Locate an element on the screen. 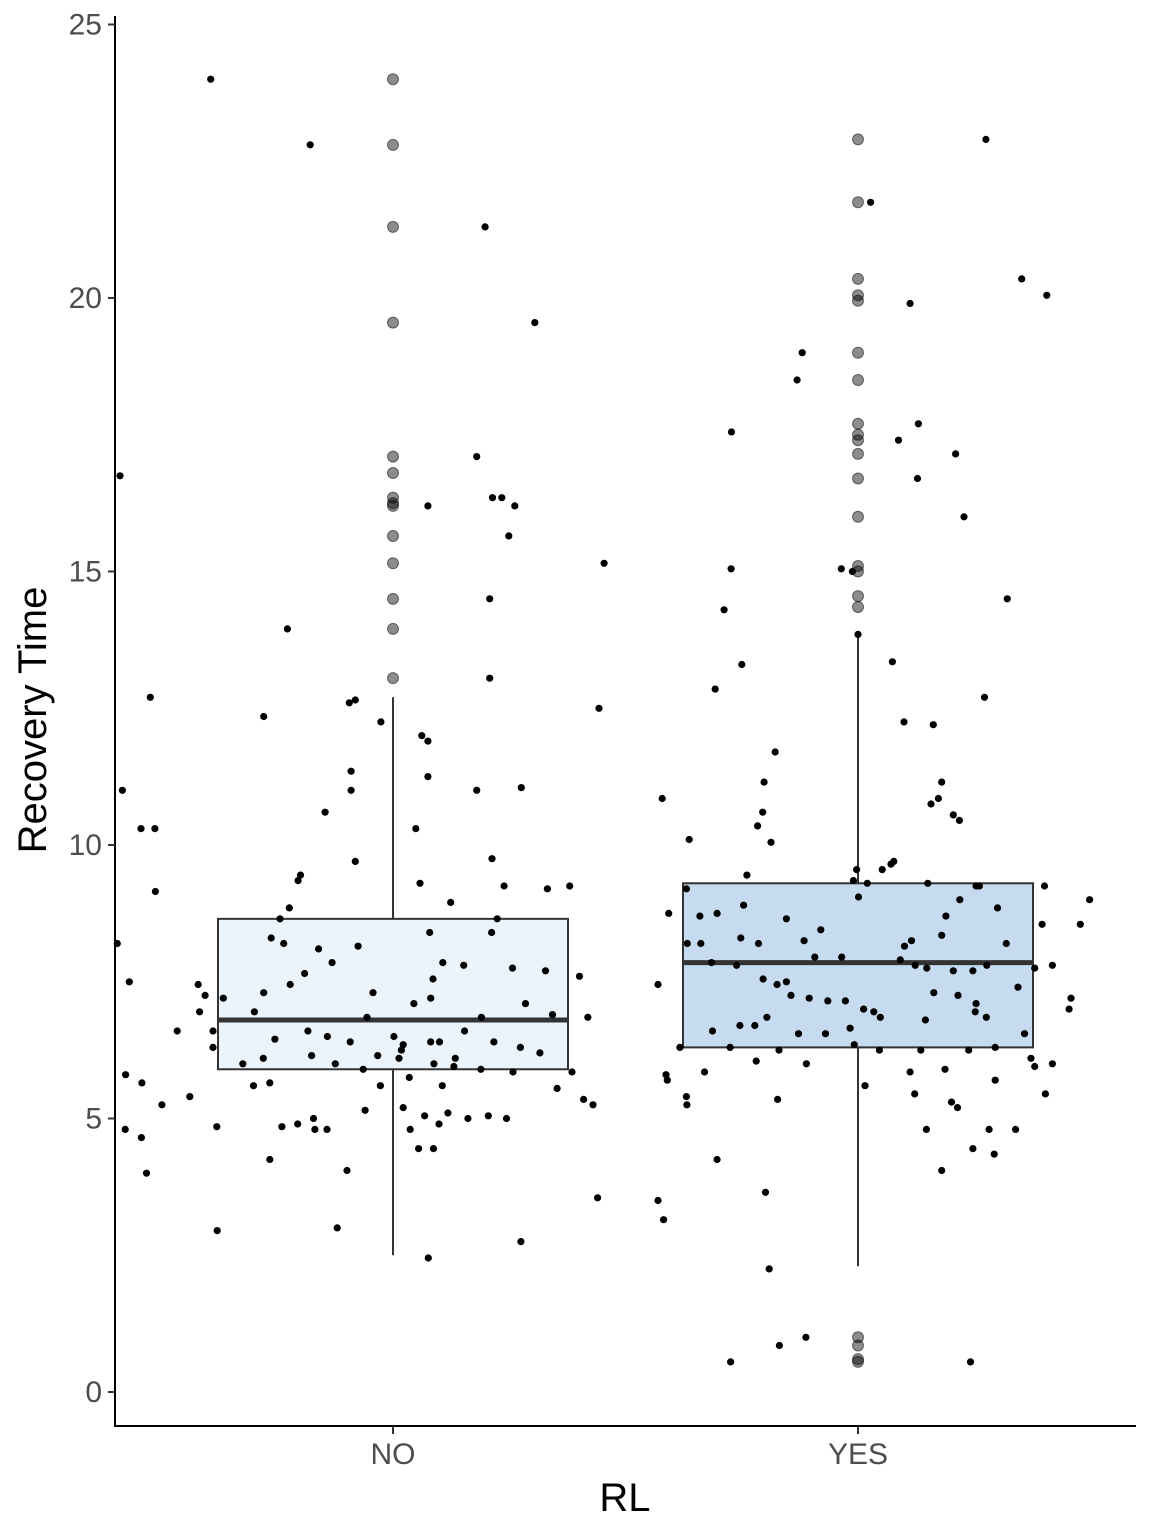  y-axis-title: Recovery Time is located at coordinates (33, 720).